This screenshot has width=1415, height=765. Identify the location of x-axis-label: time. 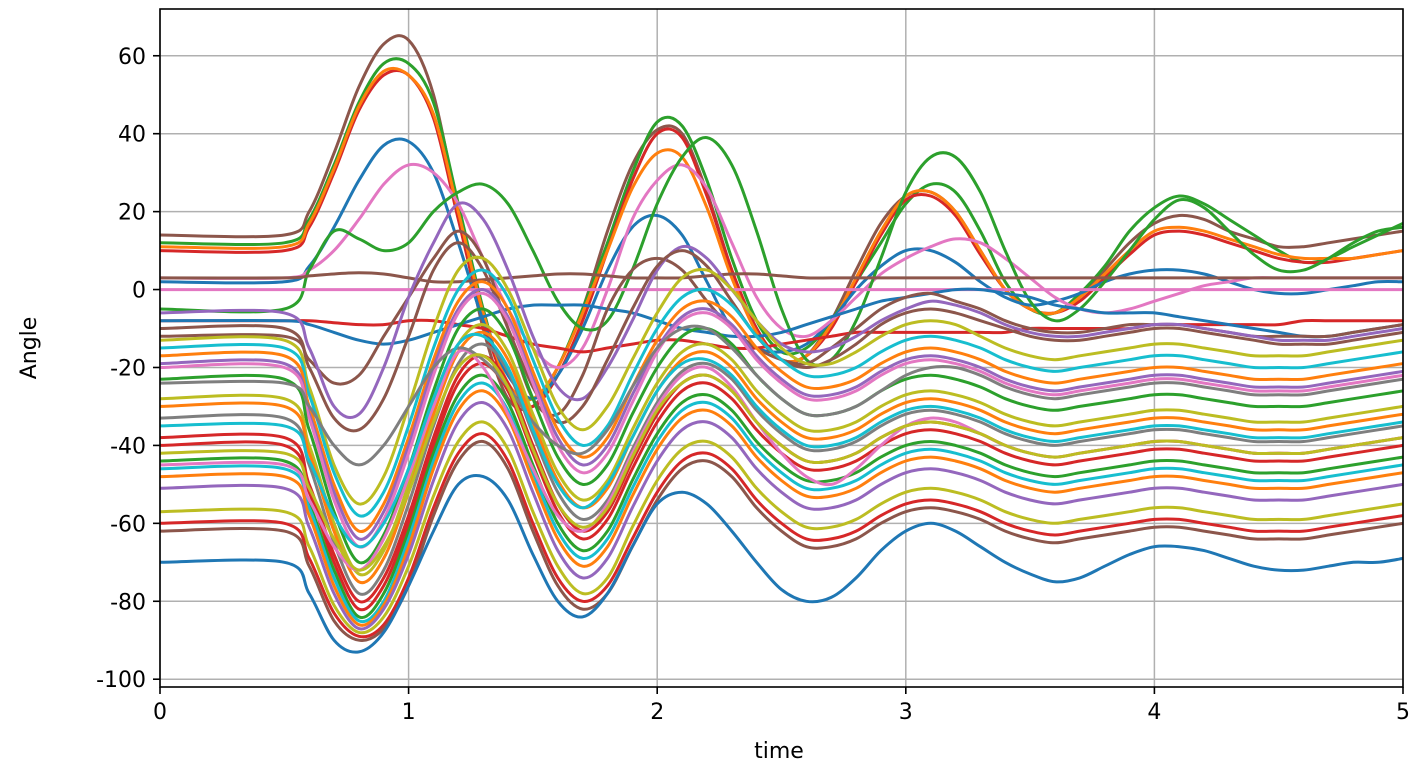
(779, 751).